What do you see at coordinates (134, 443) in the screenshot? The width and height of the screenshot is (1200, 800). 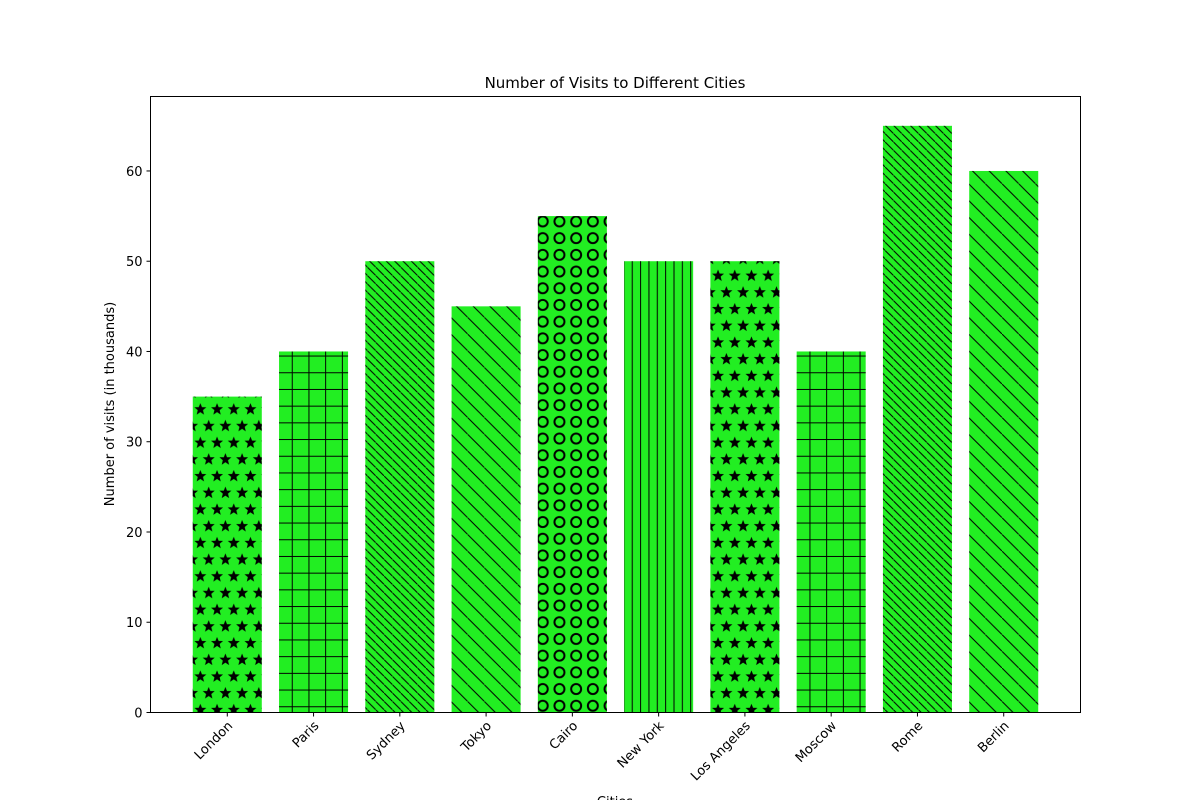 I see `y-tick-label: 30` at bounding box center [134, 443].